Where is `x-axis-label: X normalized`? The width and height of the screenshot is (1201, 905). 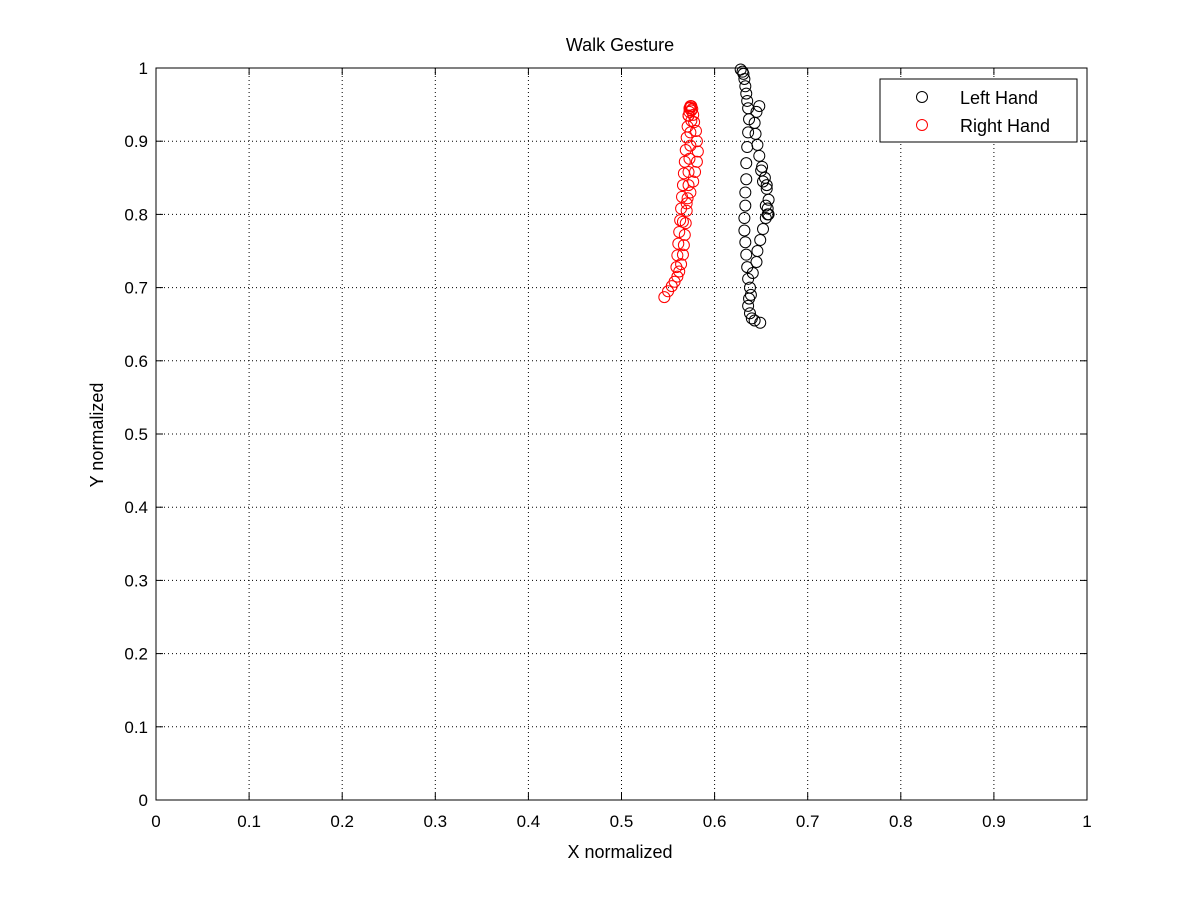 x-axis-label: X normalized is located at coordinates (619, 852).